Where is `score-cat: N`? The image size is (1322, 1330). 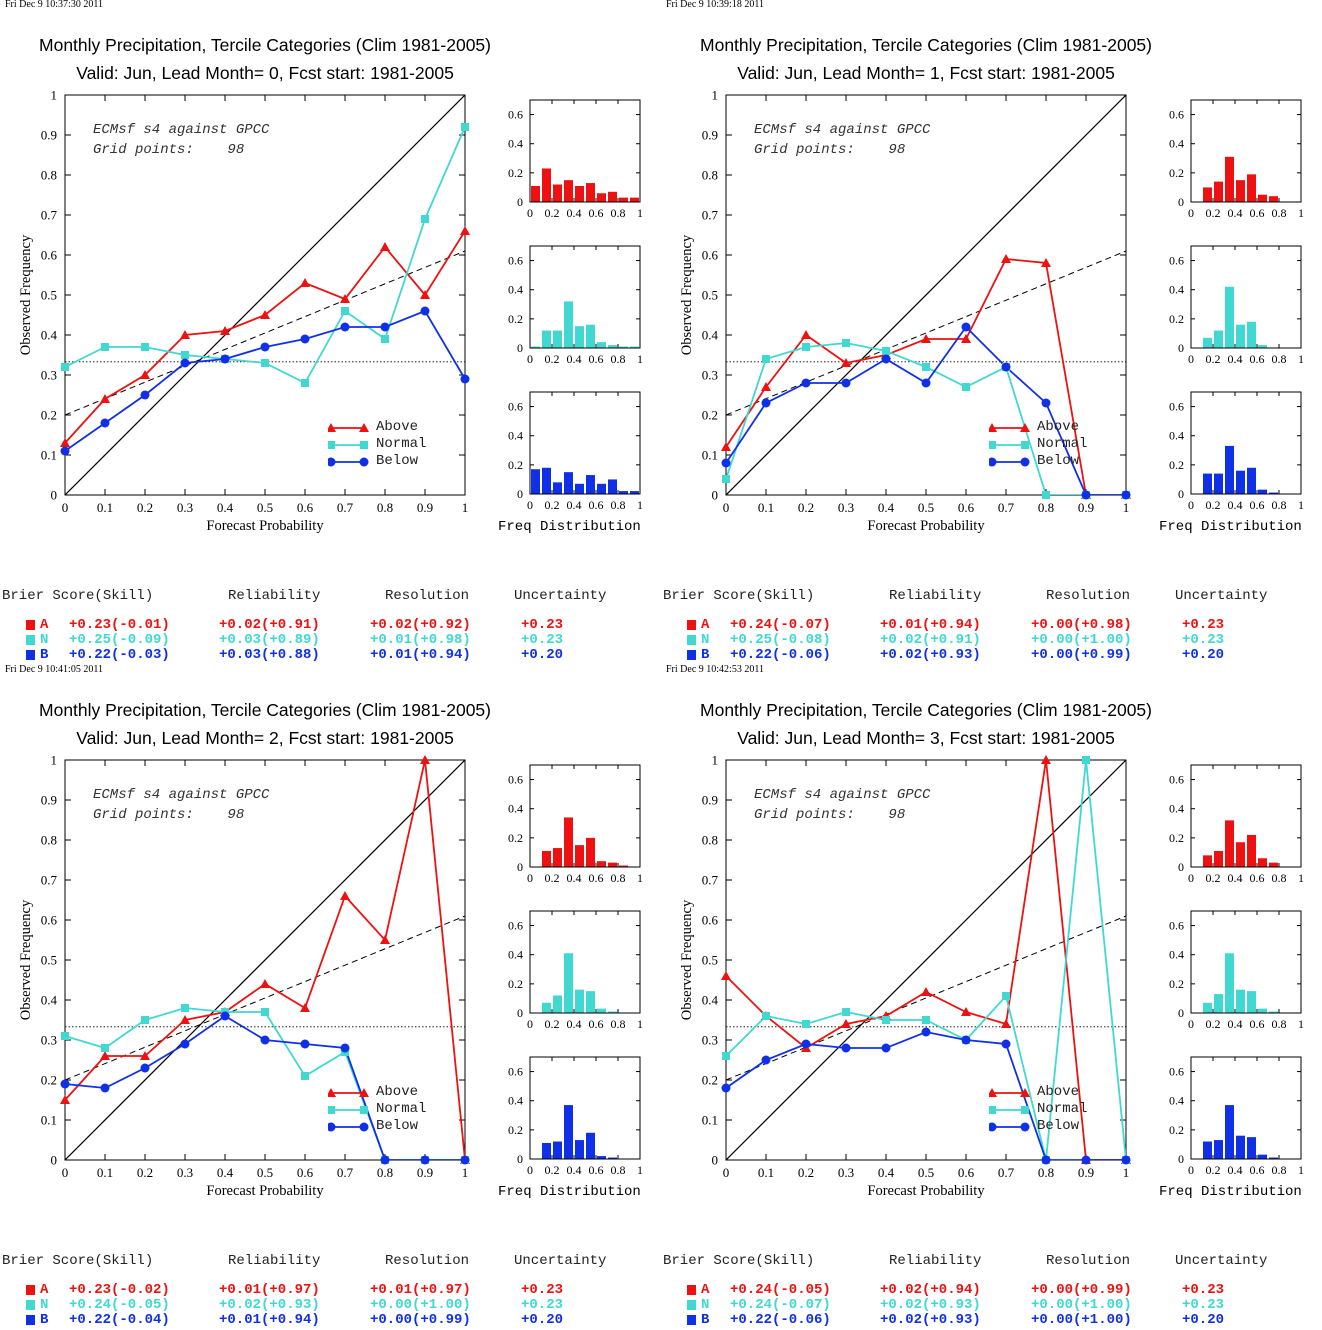 score-cat: N is located at coordinates (705, 640).